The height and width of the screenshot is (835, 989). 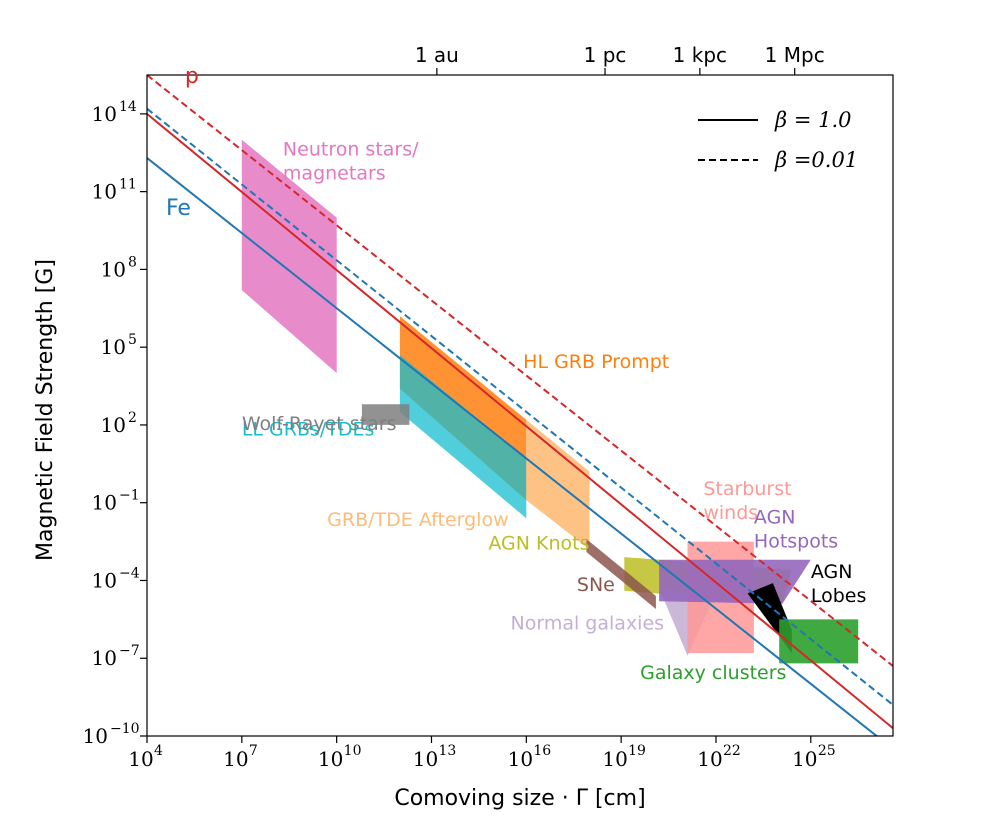 What do you see at coordinates (804, 759) in the screenshot?
I see `x-tick-label-7: 10` at bounding box center [804, 759].